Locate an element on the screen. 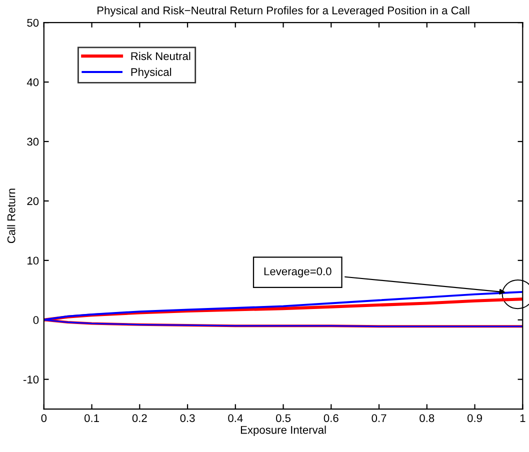 This screenshot has width=529, height=452. x-tick-label: 0.9 is located at coordinates (474, 418).